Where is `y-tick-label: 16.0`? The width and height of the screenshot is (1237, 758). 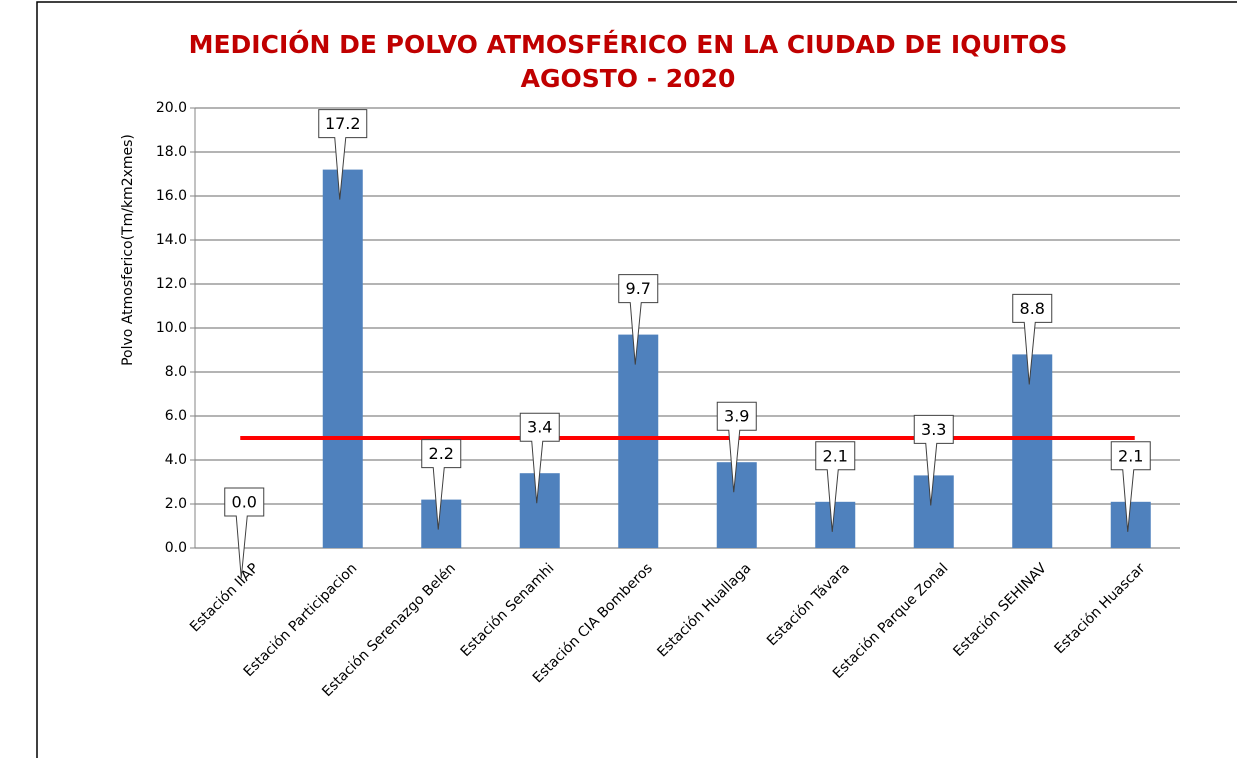 y-tick-label: 16.0 is located at coordinates (171, 196).